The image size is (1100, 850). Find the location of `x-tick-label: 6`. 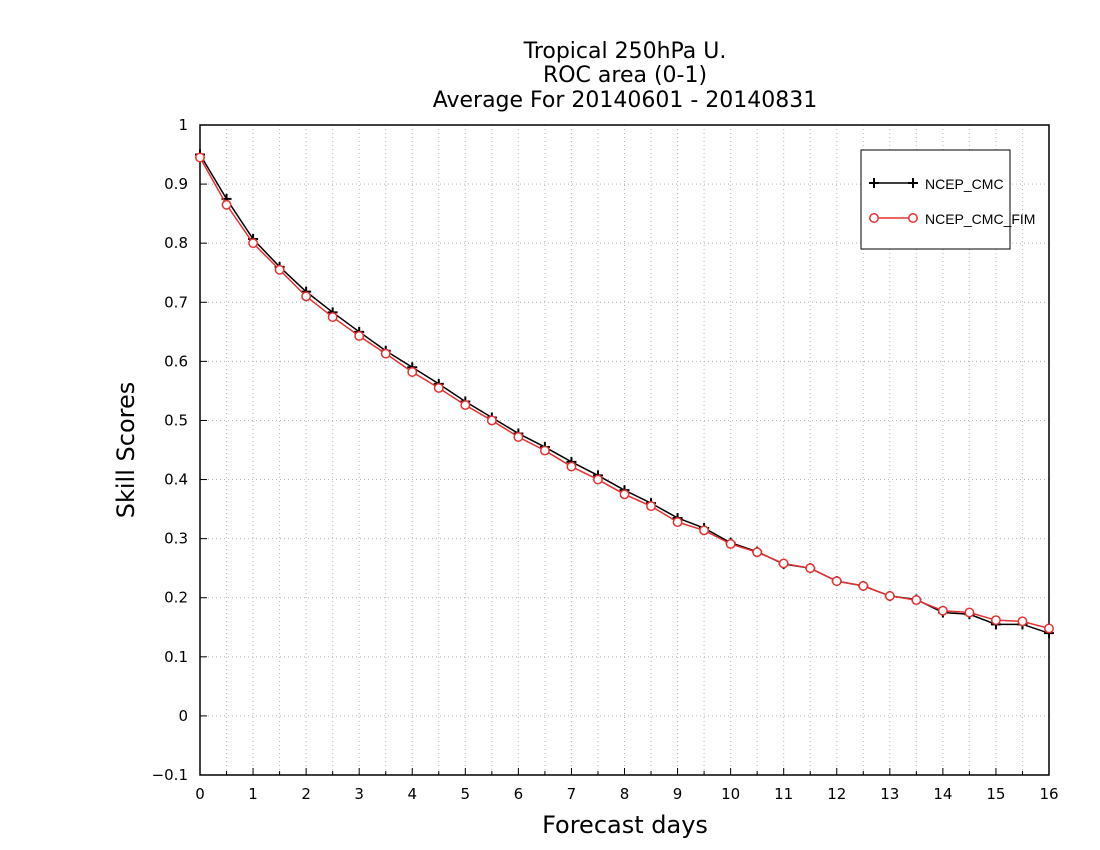

x-tick-label: 6 is located at coordinates (519, 794).